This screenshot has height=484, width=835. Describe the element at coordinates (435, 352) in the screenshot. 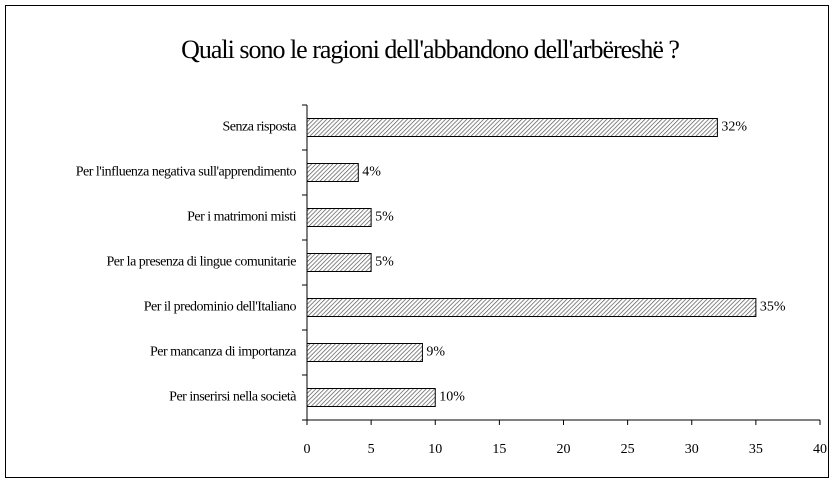

I see `value-label: 9%` at that location.